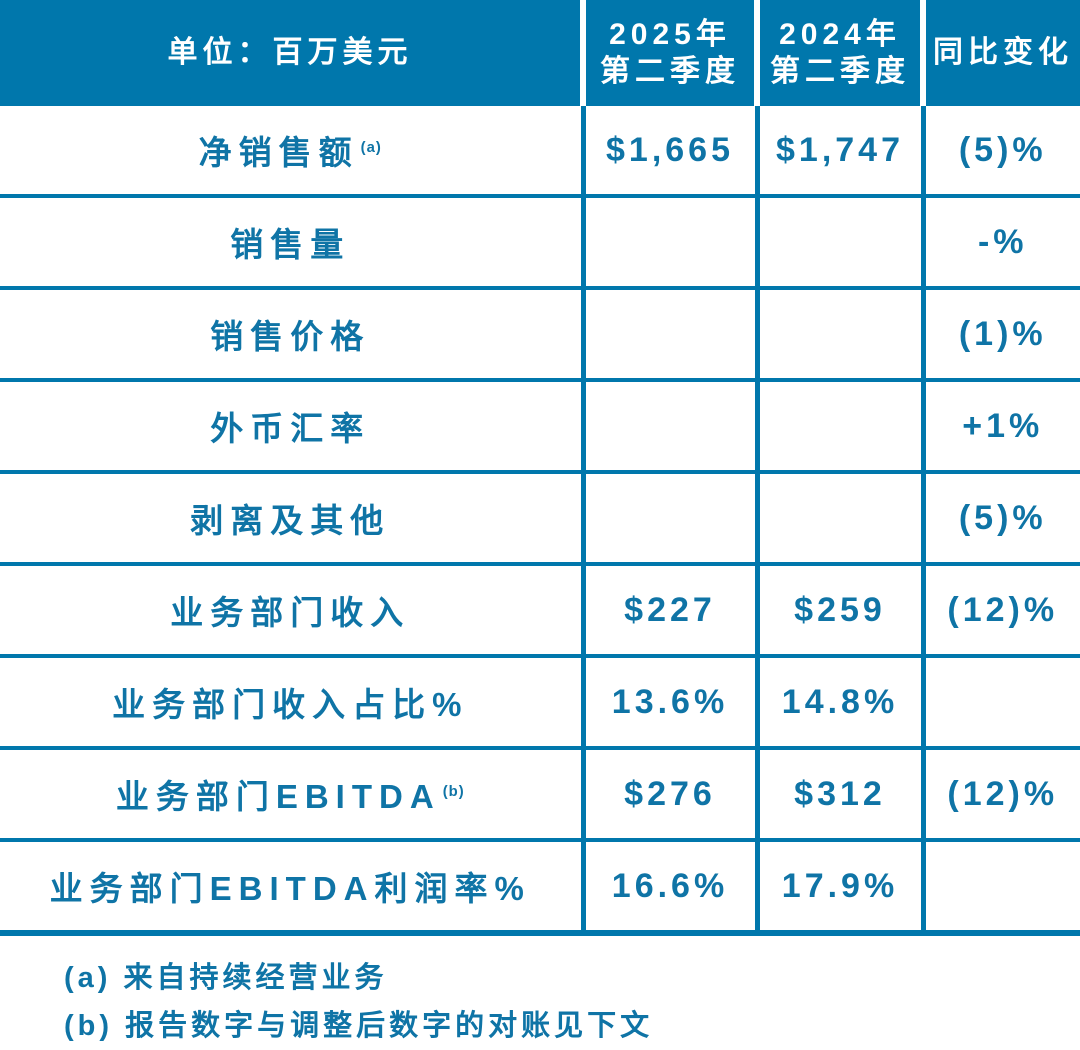 Image resolution: width=1080 pixels, height=1050 pixels. I want to click on value-2024: 14.8%, so click(838, 703).